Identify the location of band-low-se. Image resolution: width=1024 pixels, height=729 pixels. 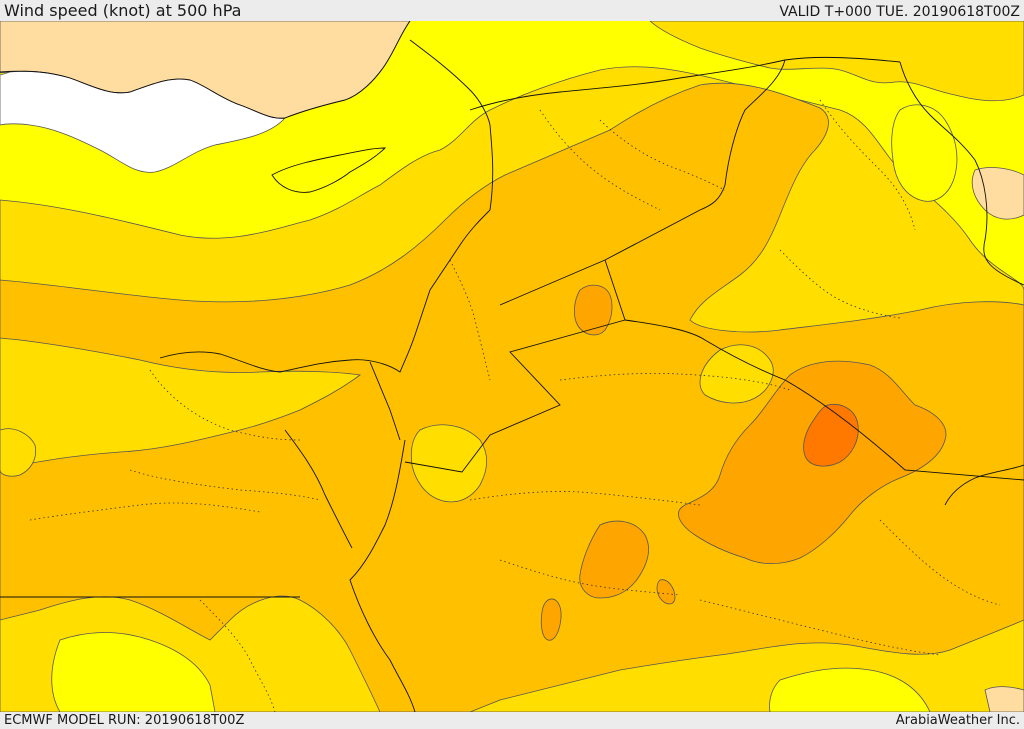
(1004, 699).